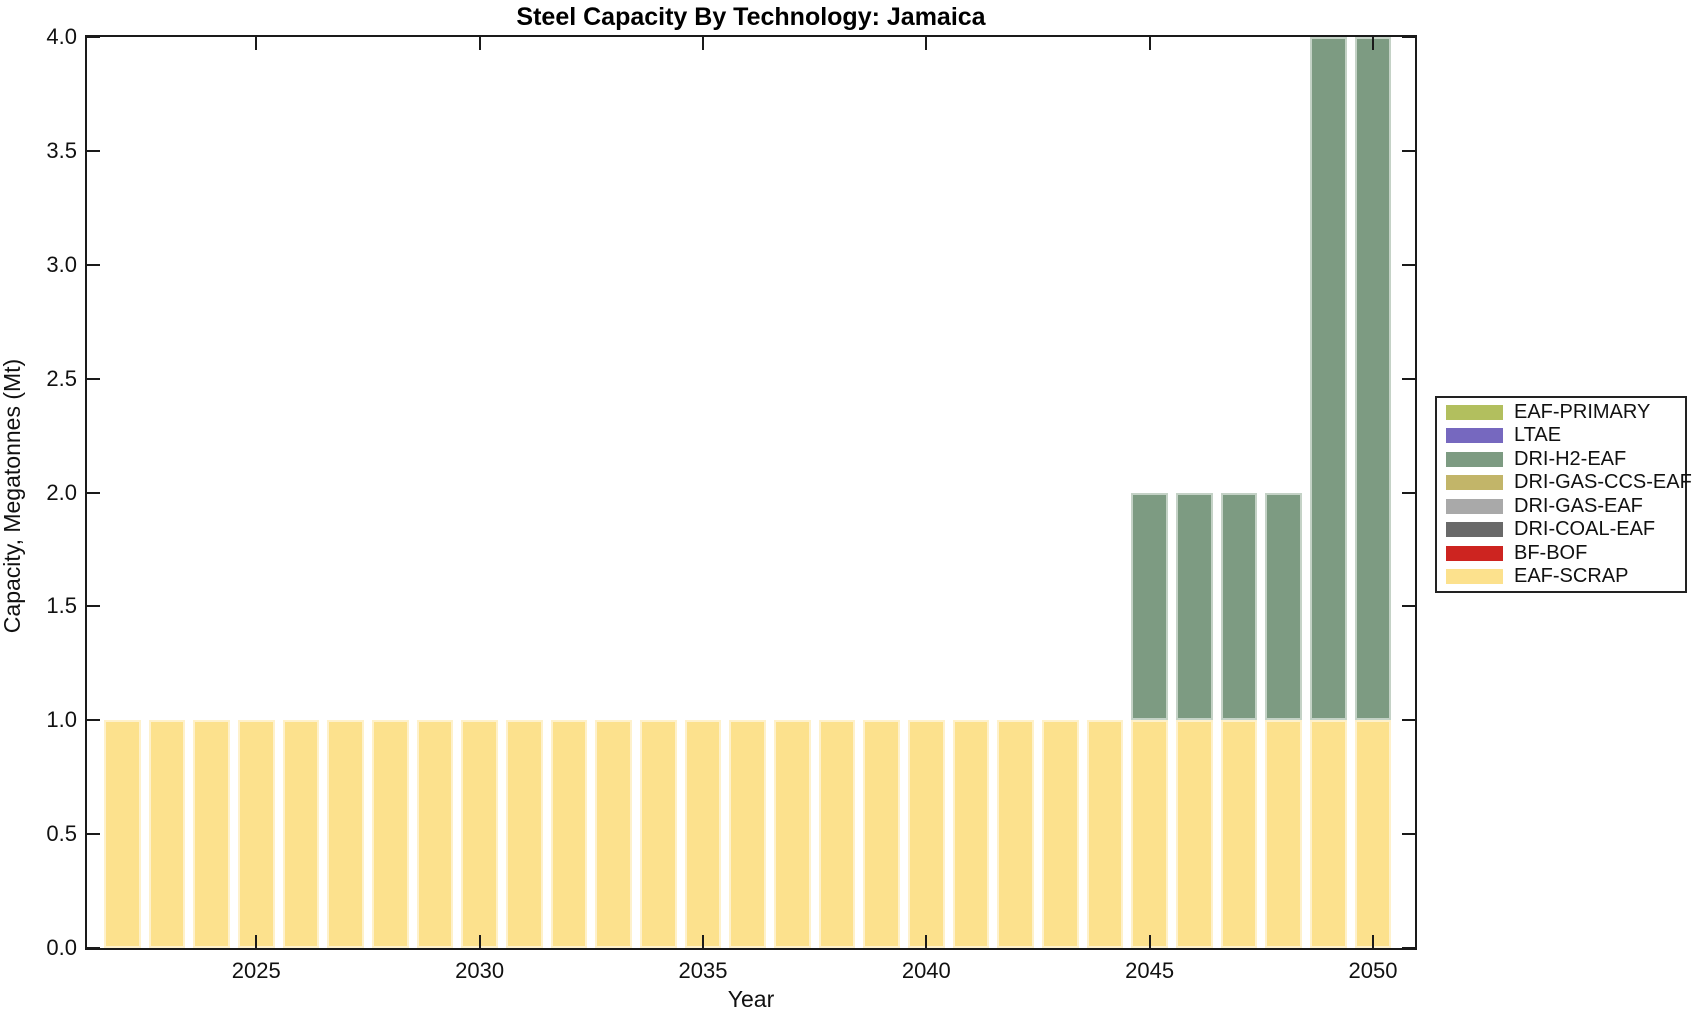 The width and height of the screenshot is (1696, 1021). What do you see at coordinates (1239, 606) in the screenshot?
I see `bar-segment-dri-h2-eaf-2047` at bounding box center [1239, 606].